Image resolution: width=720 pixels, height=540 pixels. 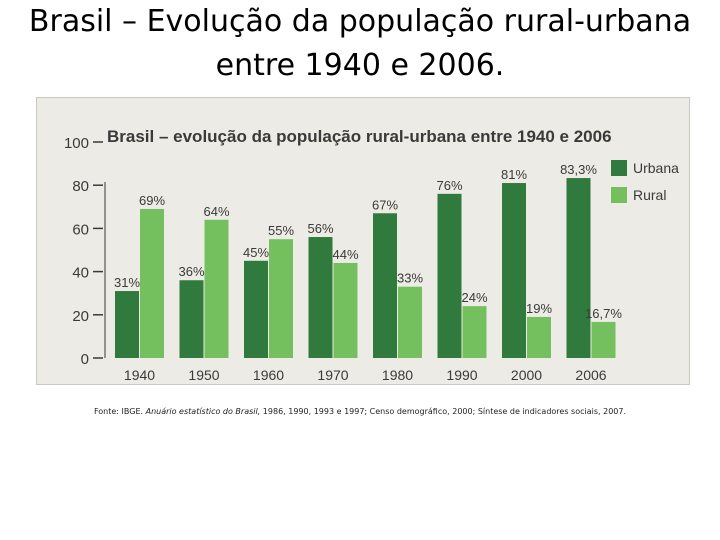 What do you see at coordinates (474, 332) in the screenshot?
I see `bar-rural-1990` at bounding box center [474, 332].